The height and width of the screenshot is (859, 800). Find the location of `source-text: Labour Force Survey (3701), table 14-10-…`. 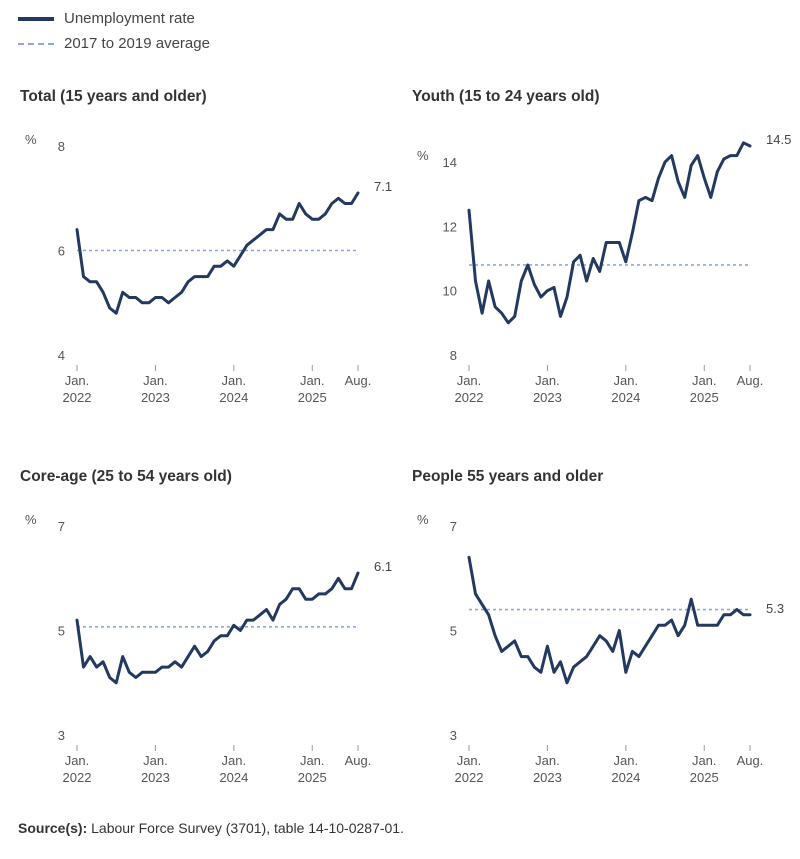

source-text: Labour Force Survey (3701), table 14-10-… is located at coordinates (245, 828).